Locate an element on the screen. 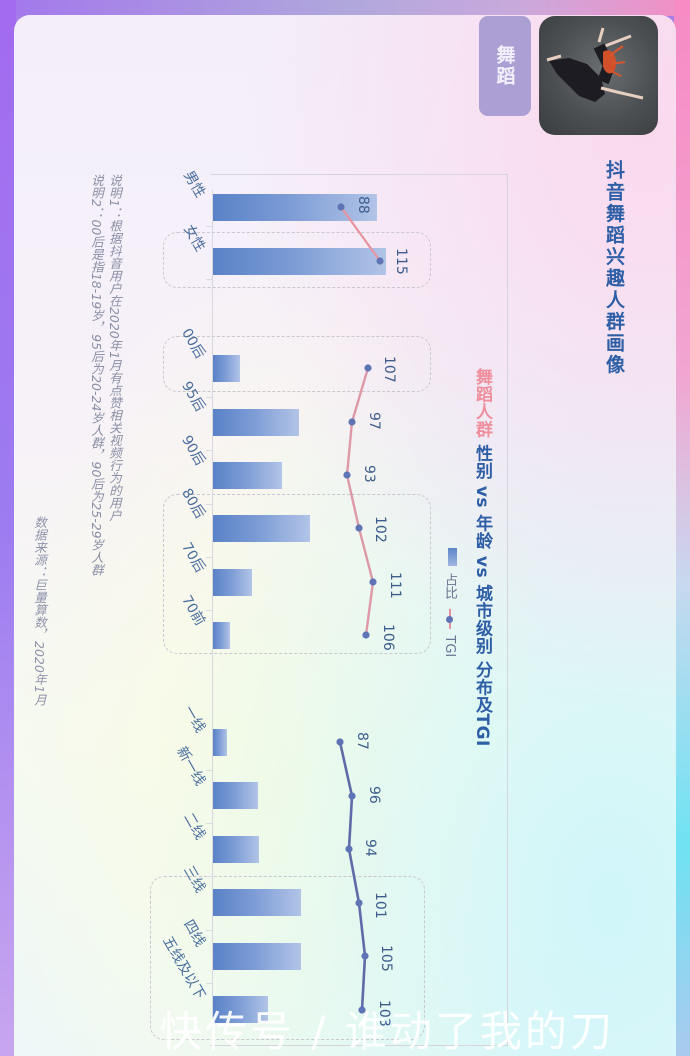 Image resolution: width=690 pixels, height=1056 pixels. dancer-photo is located at coordinates (598, 75).